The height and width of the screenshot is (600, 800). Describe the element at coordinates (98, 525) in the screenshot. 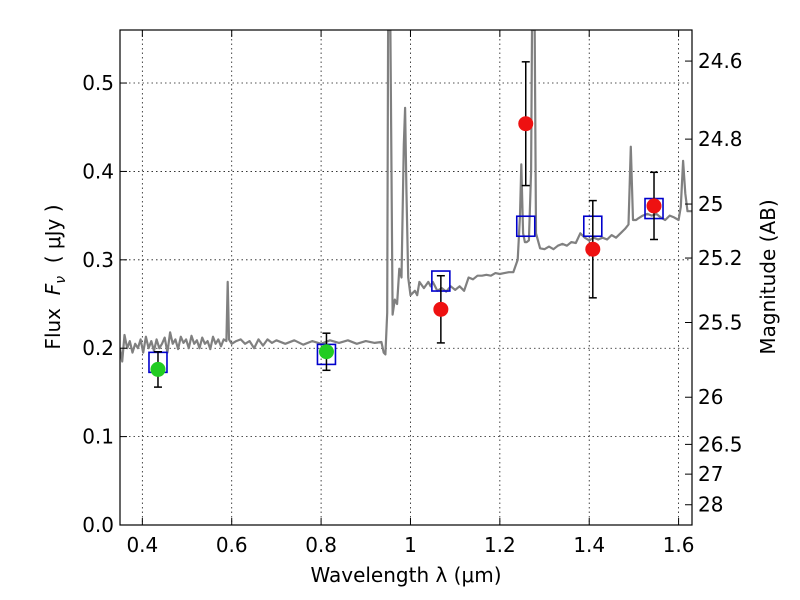

I see `y-tick-label: 0.0` at that location.